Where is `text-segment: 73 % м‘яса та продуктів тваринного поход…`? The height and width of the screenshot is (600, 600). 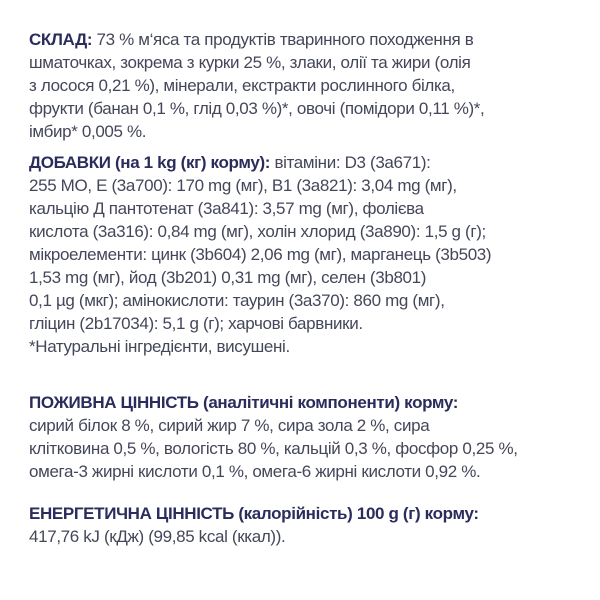
text-segment: 73 % м‘яса та продуктів тваринного поход… is located at coordinates (283, 39).